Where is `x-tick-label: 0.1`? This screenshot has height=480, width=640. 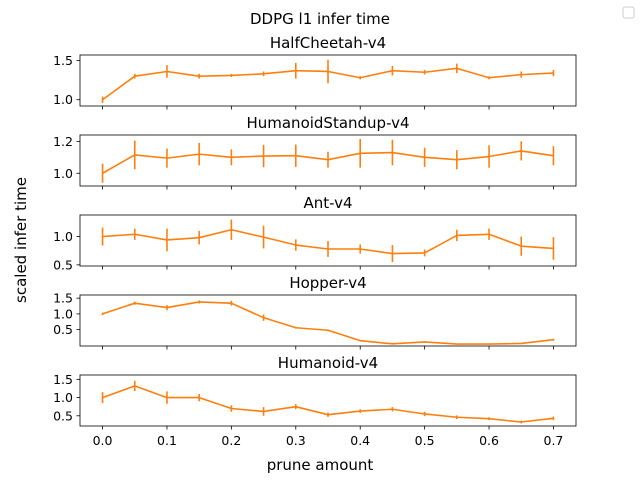
x-tick-label: 0.1 is located at coordinates (167, 440).